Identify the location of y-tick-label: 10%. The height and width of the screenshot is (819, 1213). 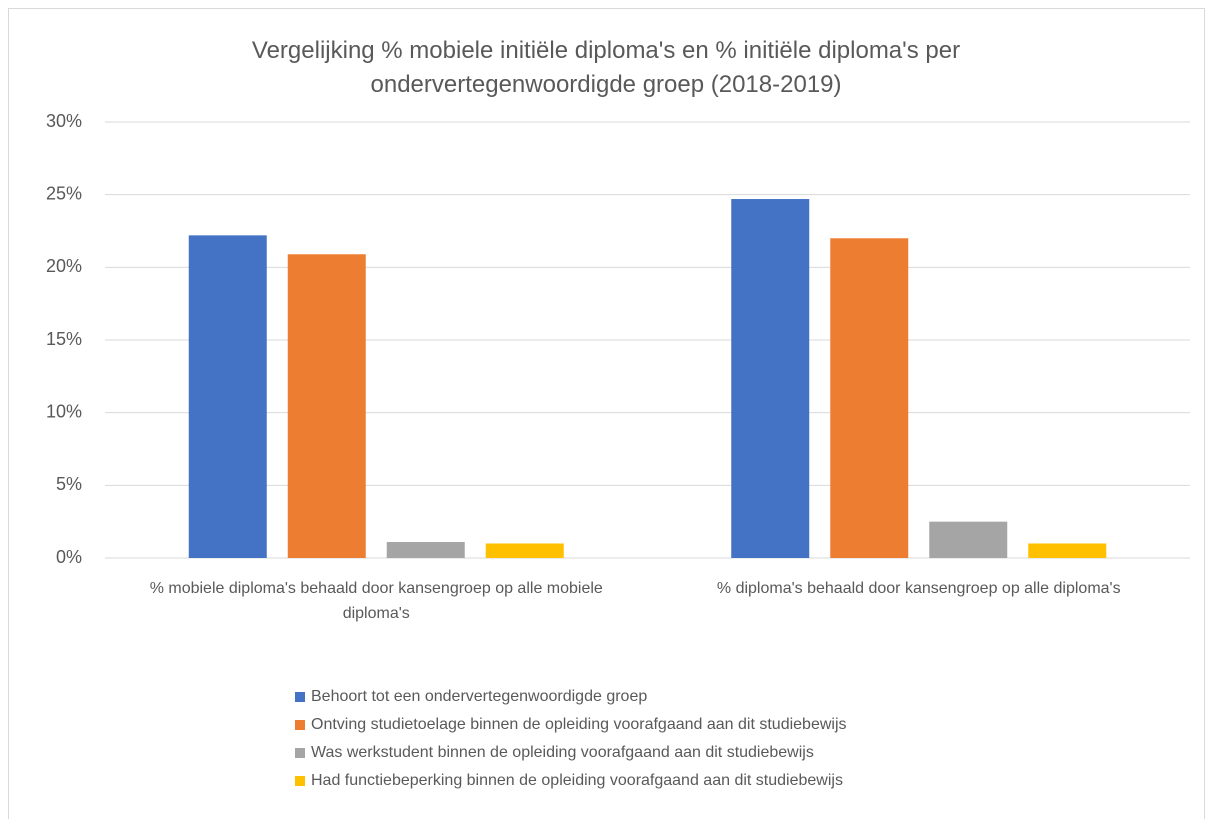
(64, 411).